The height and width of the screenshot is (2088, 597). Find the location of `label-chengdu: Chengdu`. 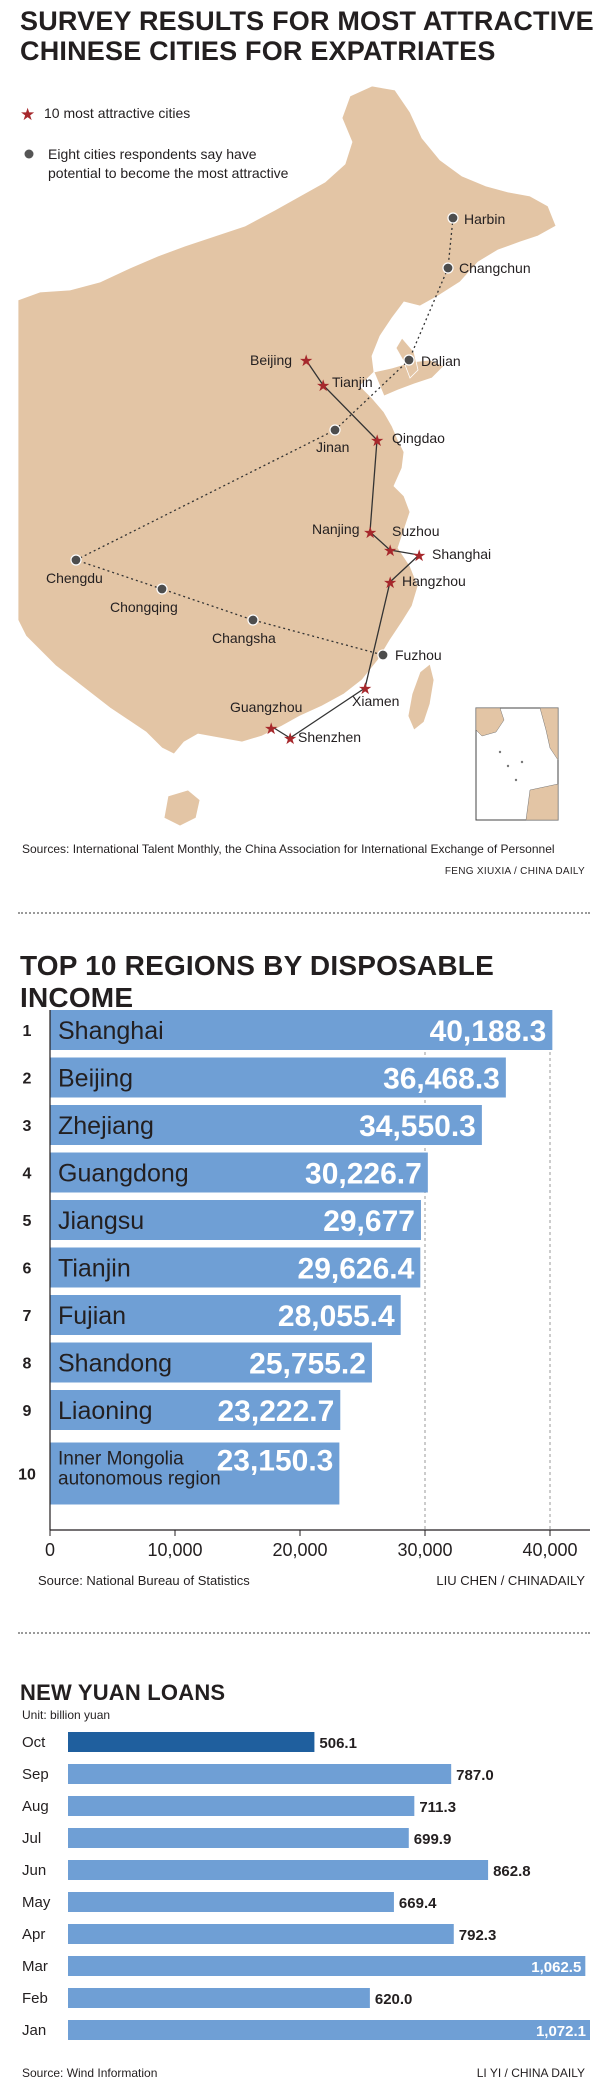

label-chengdu: Chengdu is located at coordinates (74, 578).